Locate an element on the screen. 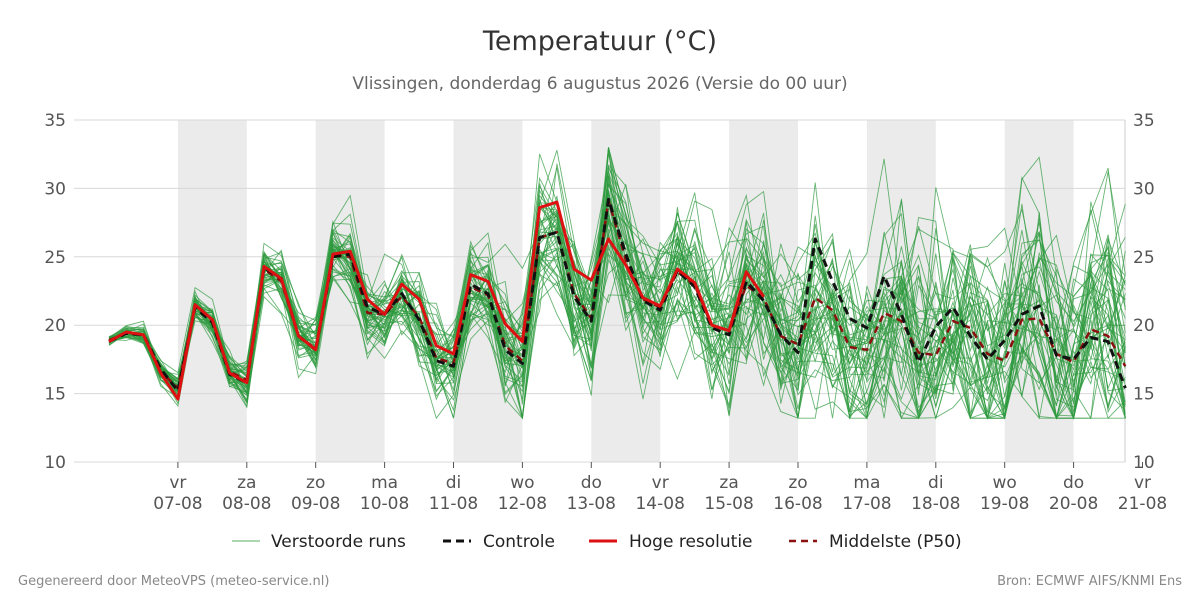  legend-label-median: Middelste (P50) is located at coordinates (895, 542).